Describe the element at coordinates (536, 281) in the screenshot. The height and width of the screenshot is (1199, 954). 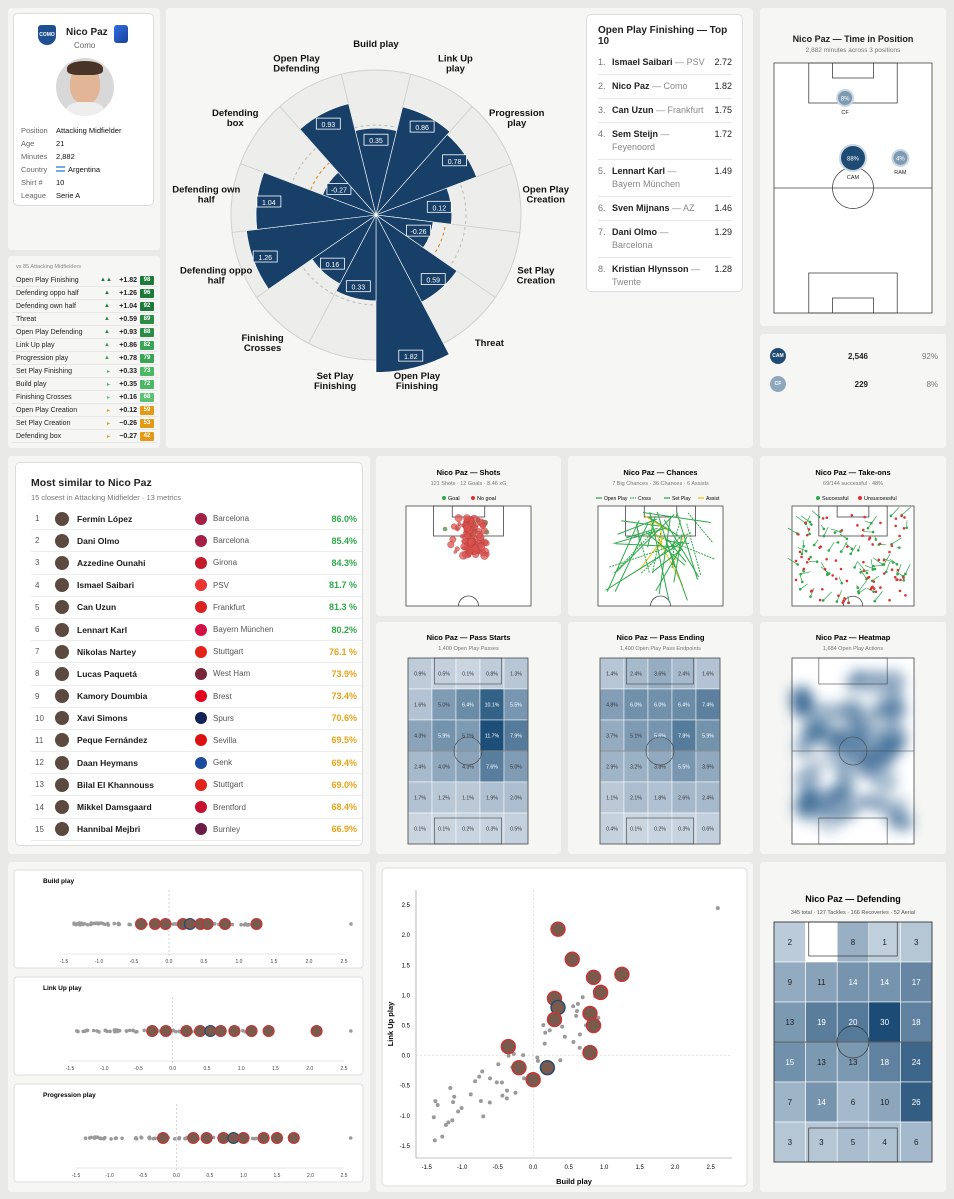
I see `radar-axis-label: Creation` at that location.